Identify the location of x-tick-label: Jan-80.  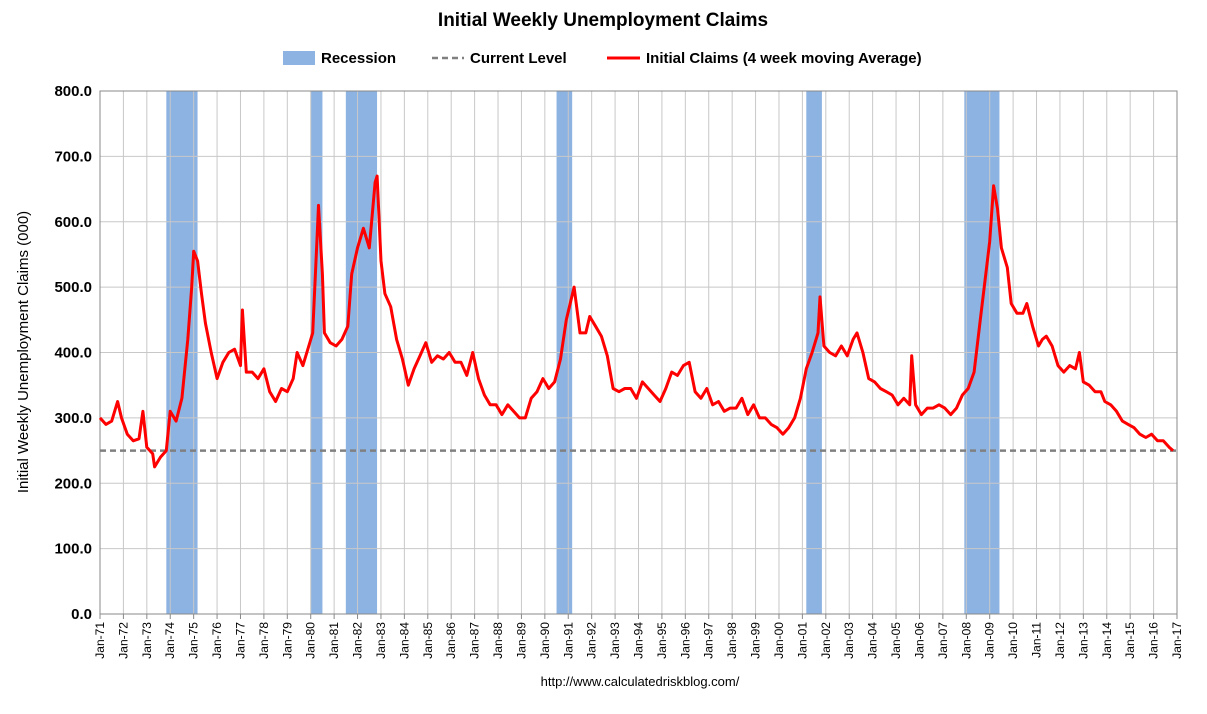
(311, 640).